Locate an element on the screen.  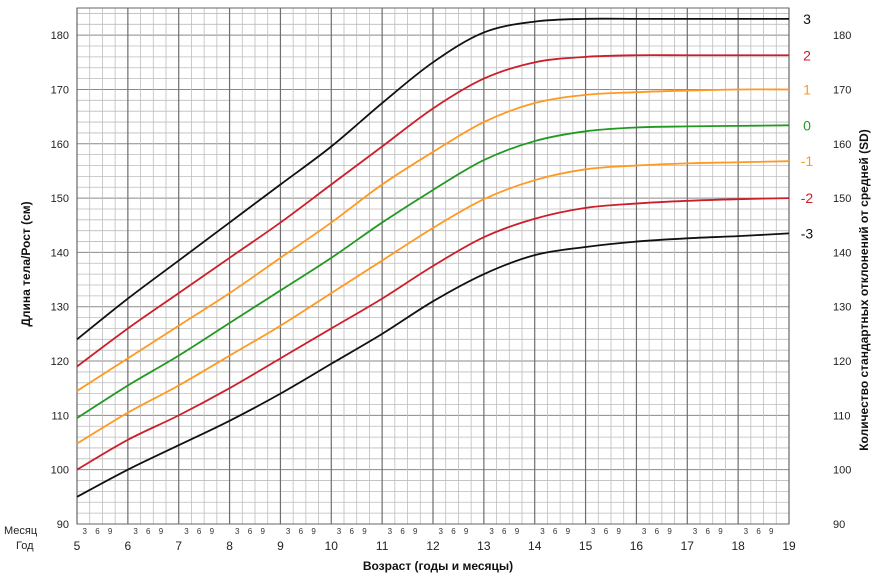
x-tick-label: 10 is located at coordinates (332, 546).